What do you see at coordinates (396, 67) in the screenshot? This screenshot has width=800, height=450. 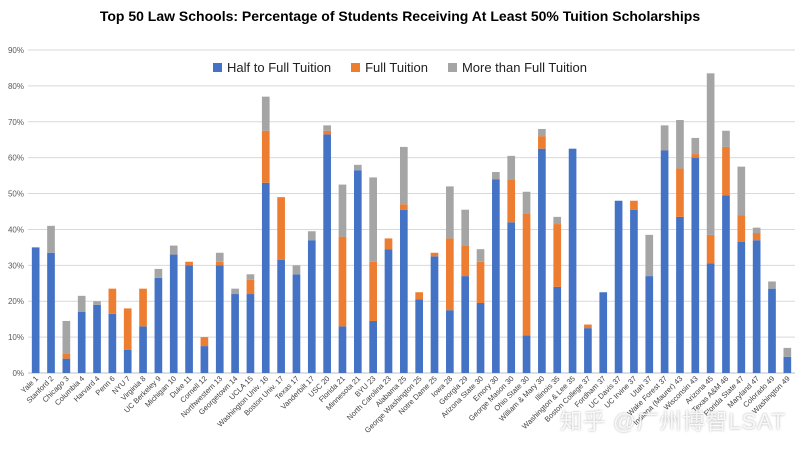 I see `legend-label: Full Tuition` at bounding box center [396, 67].